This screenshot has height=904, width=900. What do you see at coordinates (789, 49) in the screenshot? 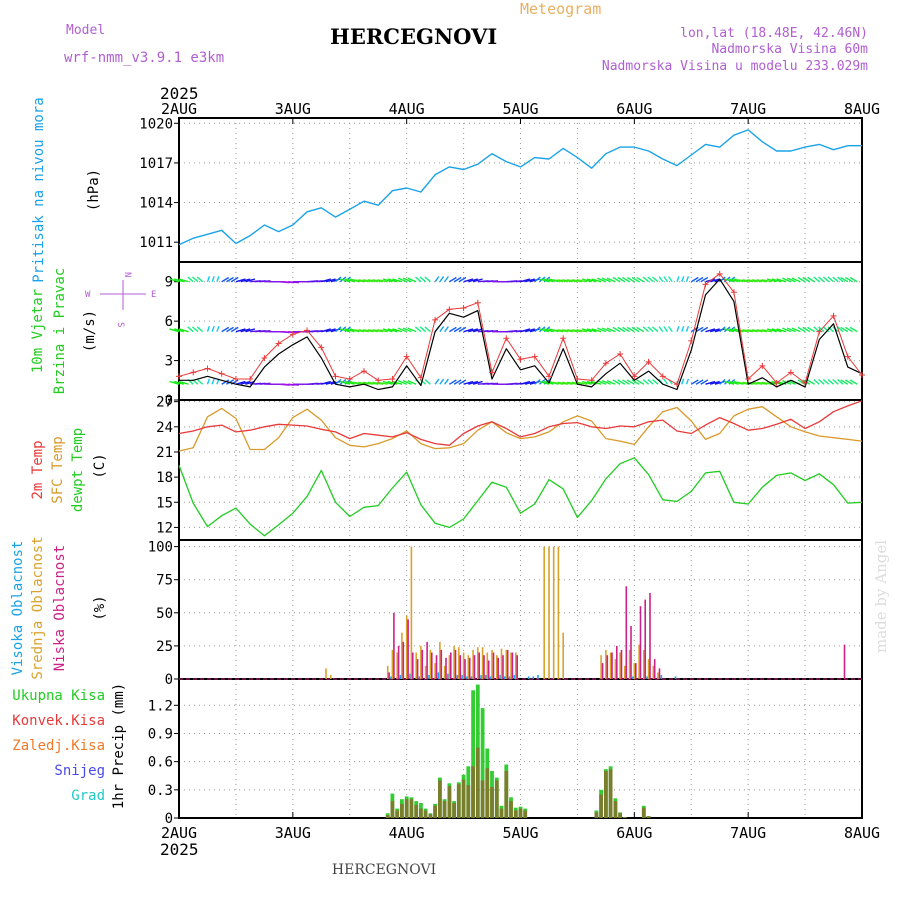
I see `altitude-label: Nadmorska Visina 60m` at bounding box center [789, 49].